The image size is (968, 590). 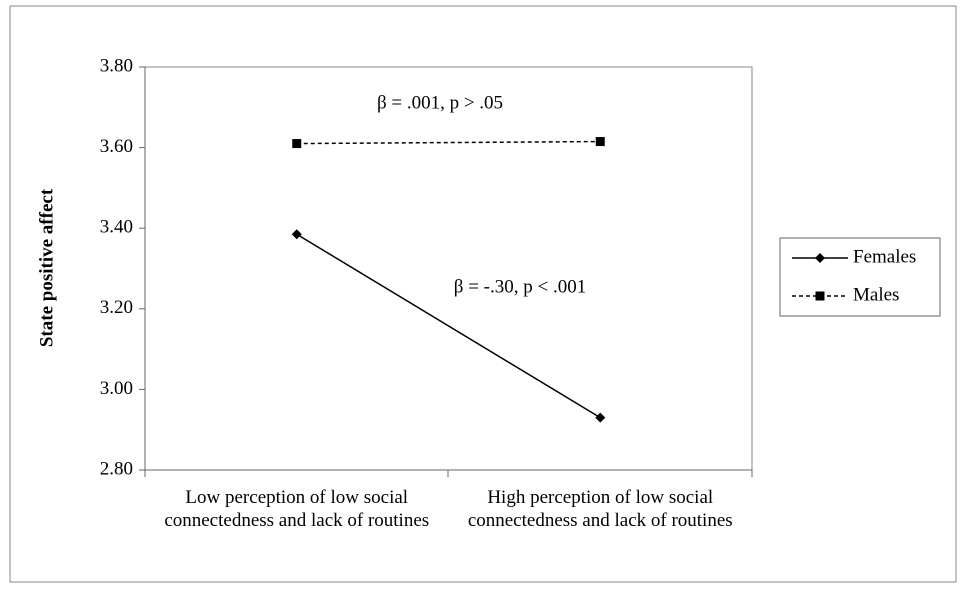 I want to click on annotation: β = -.30, p < .001, so click(x=520, y=286).